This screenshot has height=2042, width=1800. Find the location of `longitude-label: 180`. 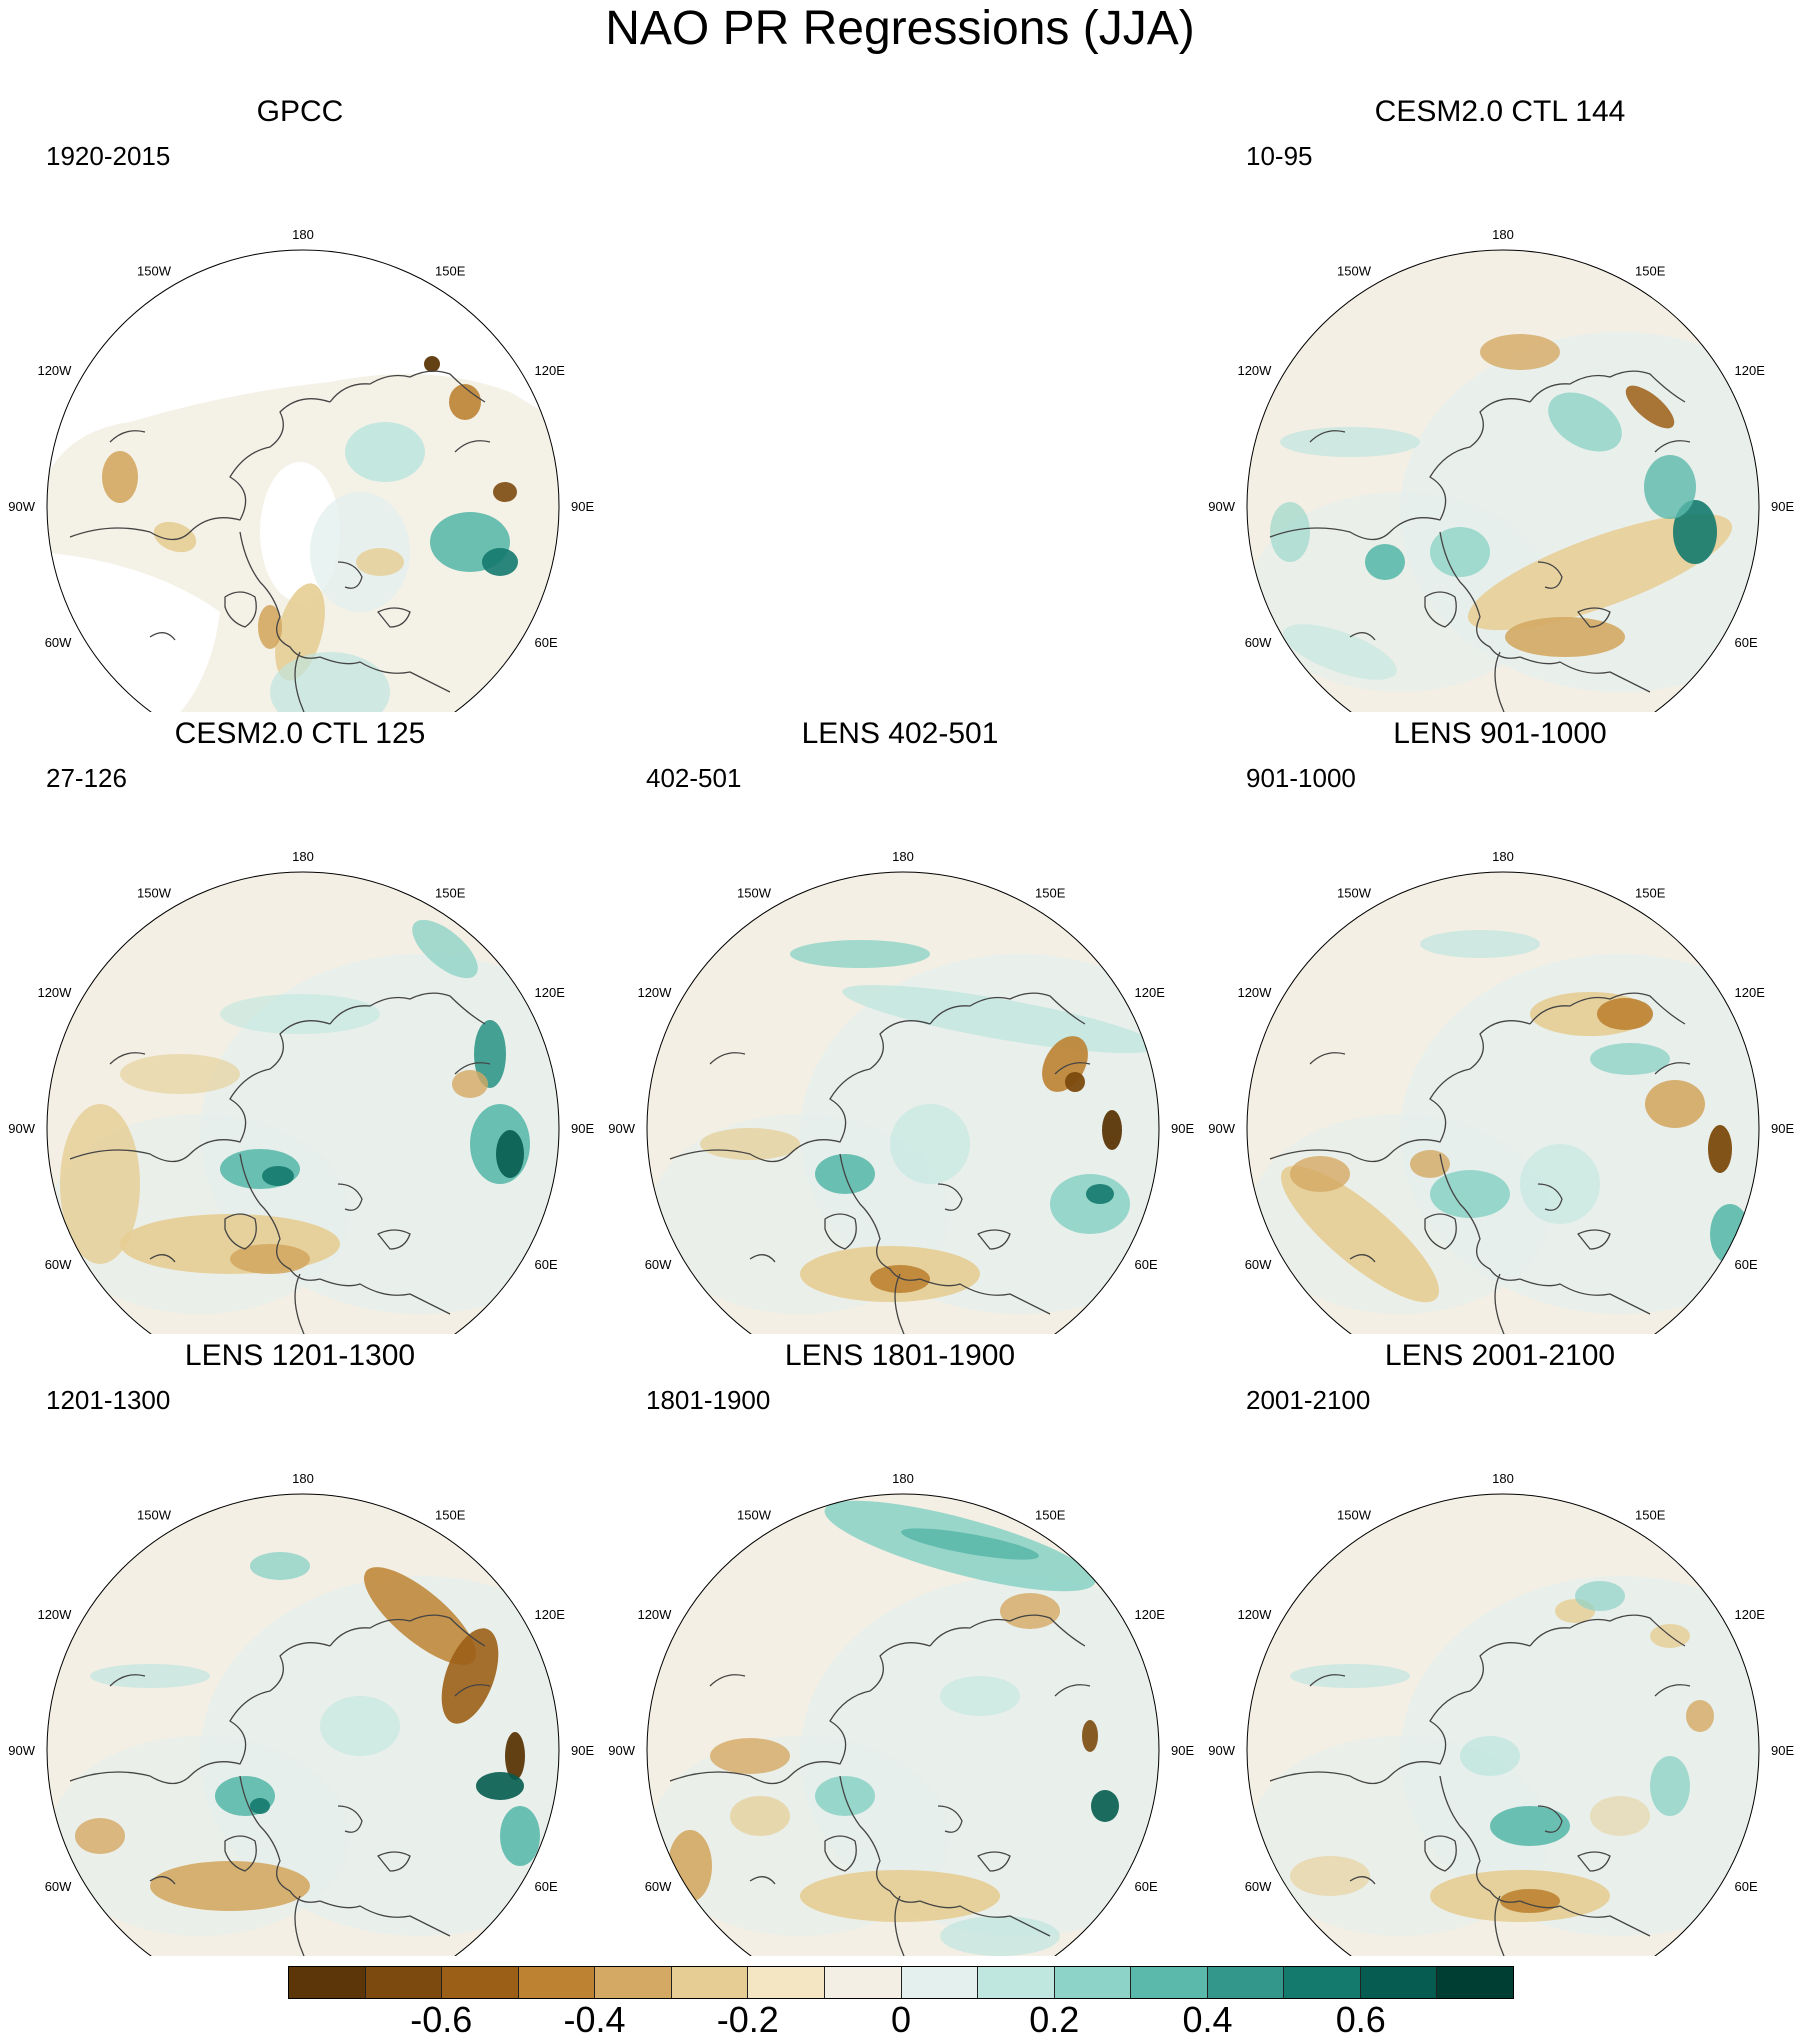

longitude-label: 180 is located at coordinates (303, 856).